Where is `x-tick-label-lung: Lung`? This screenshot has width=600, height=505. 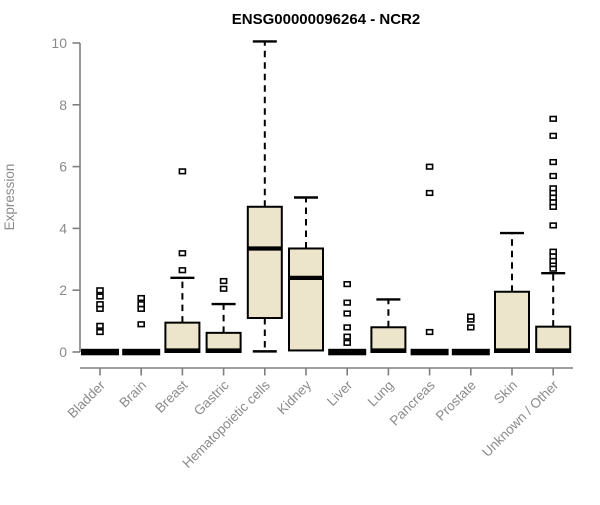 x-tick-label-lung: Lung is located at coordinates (381, 394).